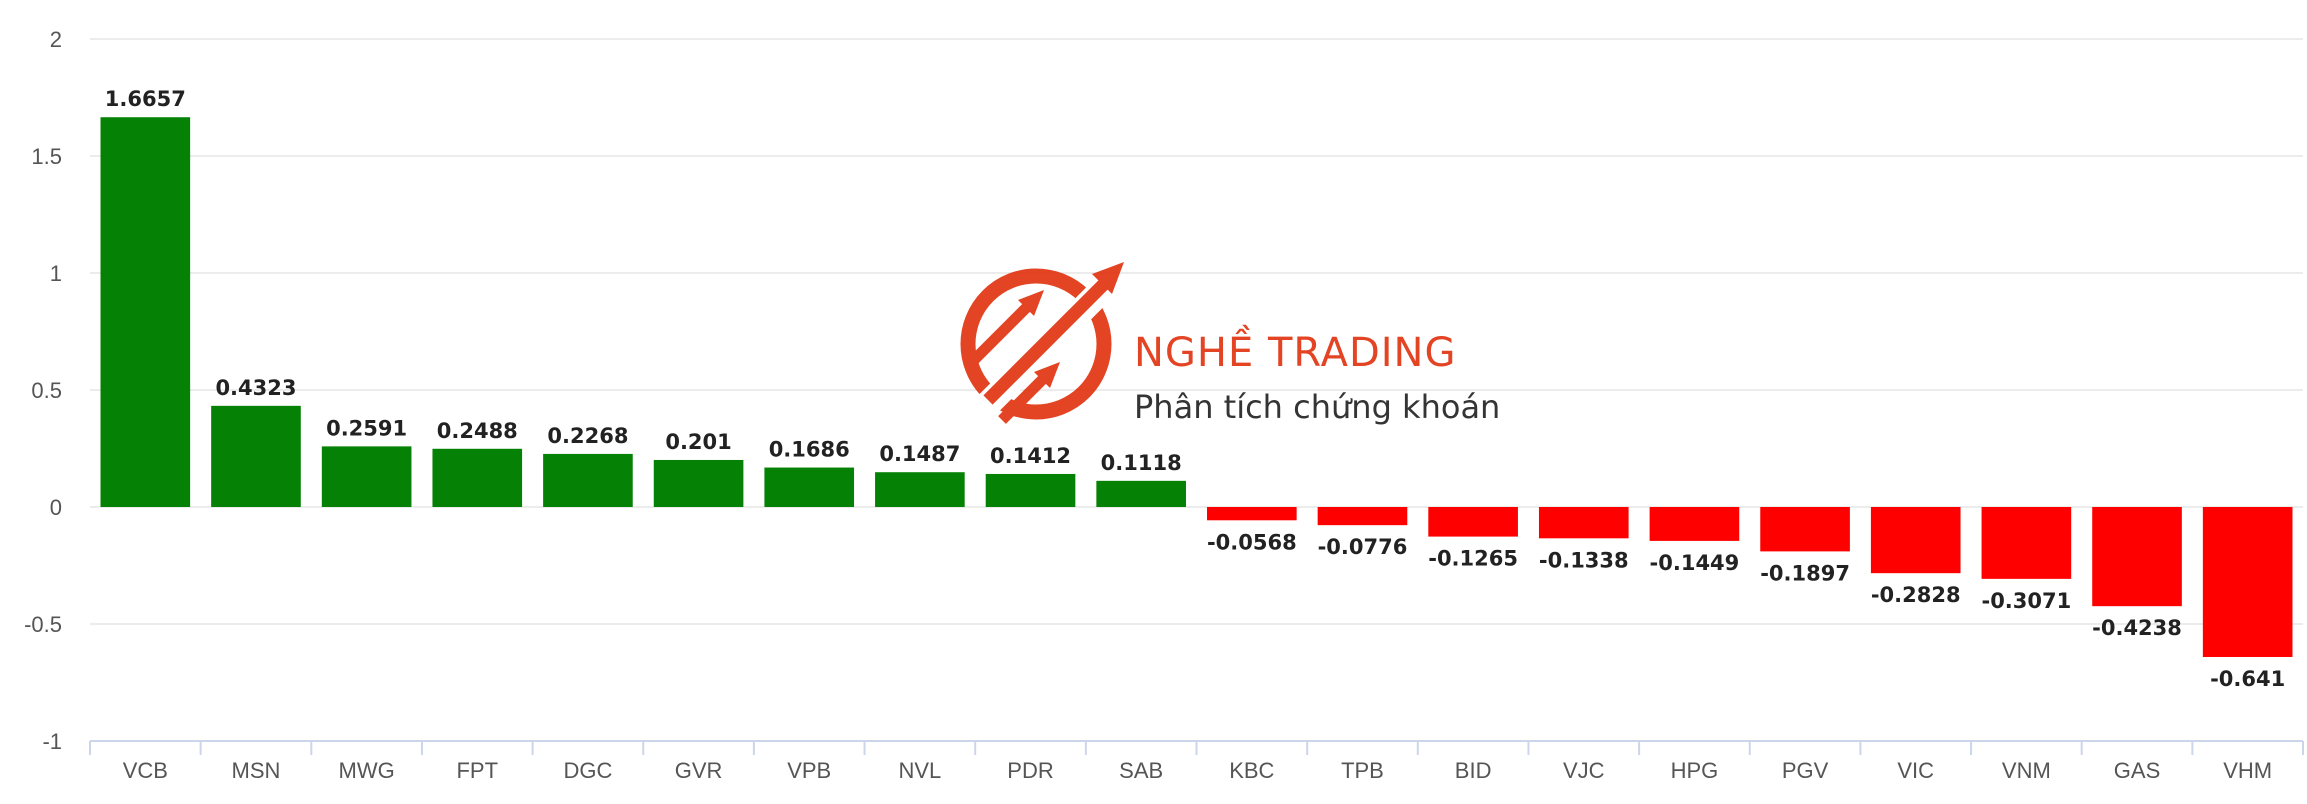 The image size is (2307, 804). I want to click on x-tick-label: BID, so click(1473, 770).